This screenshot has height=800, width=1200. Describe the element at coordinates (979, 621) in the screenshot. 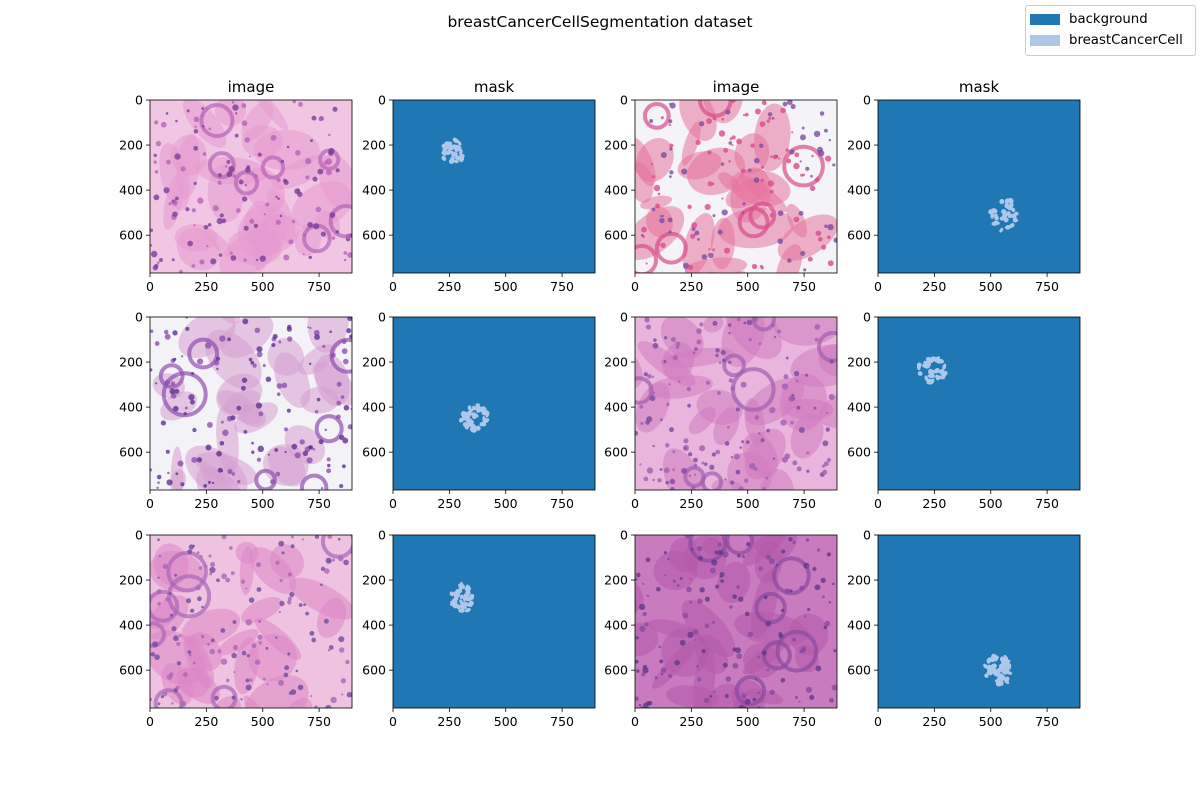

I see `mask-background` at that location.